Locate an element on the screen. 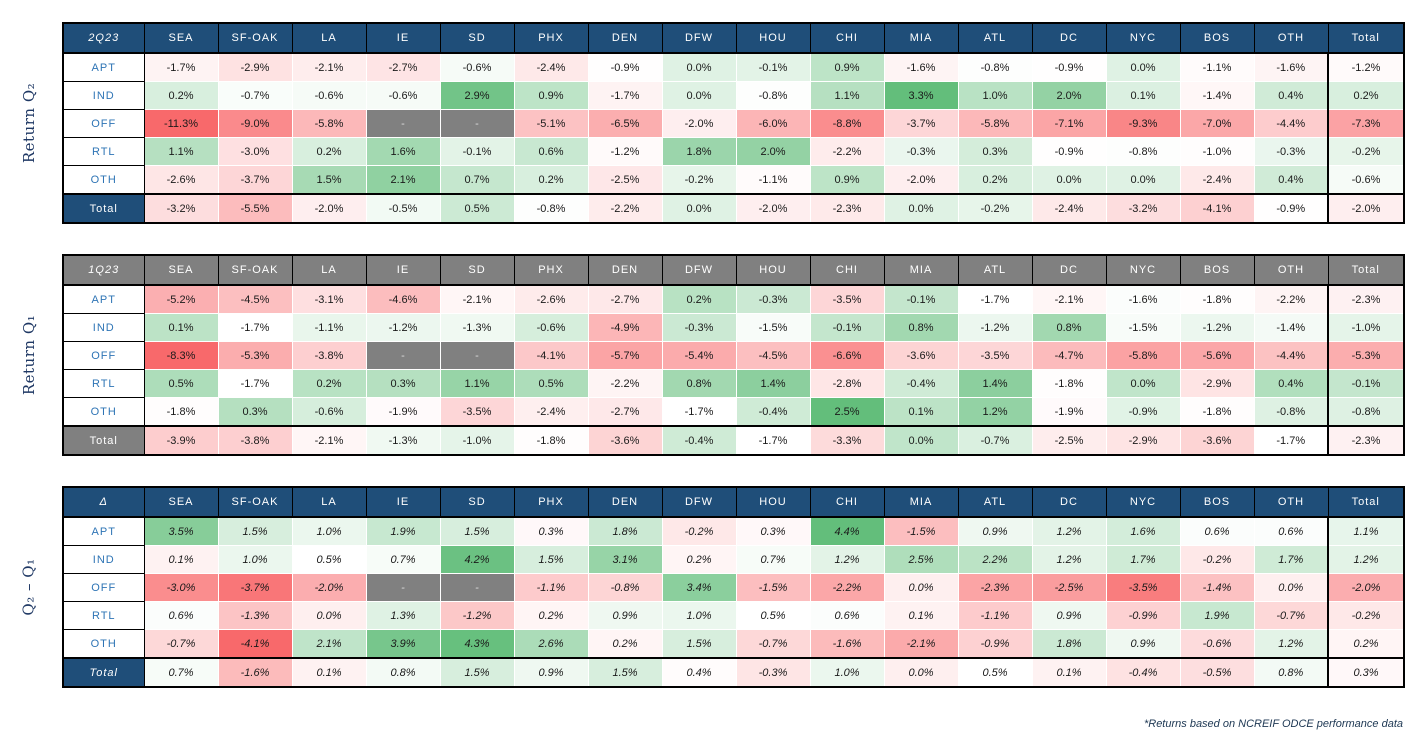  heatmap-cell: -0.6% is located at coordinates (477, 67).